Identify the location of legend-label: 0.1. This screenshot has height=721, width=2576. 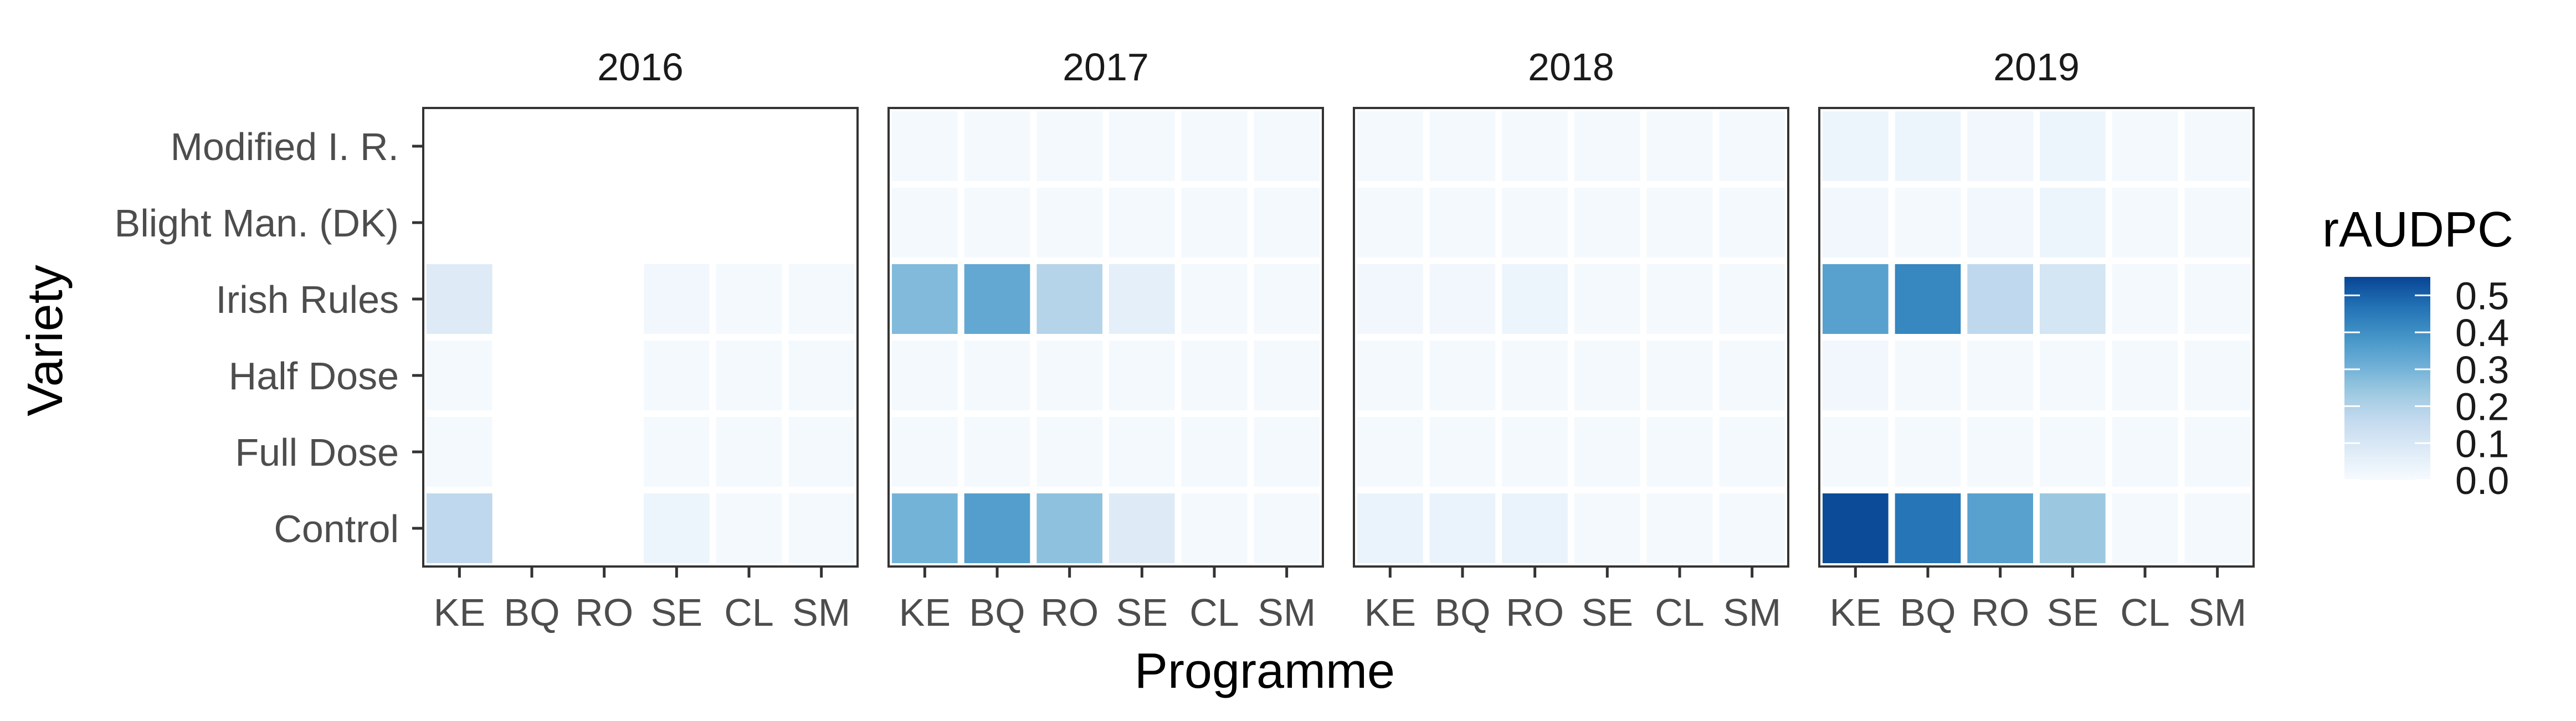
(2482, 443).